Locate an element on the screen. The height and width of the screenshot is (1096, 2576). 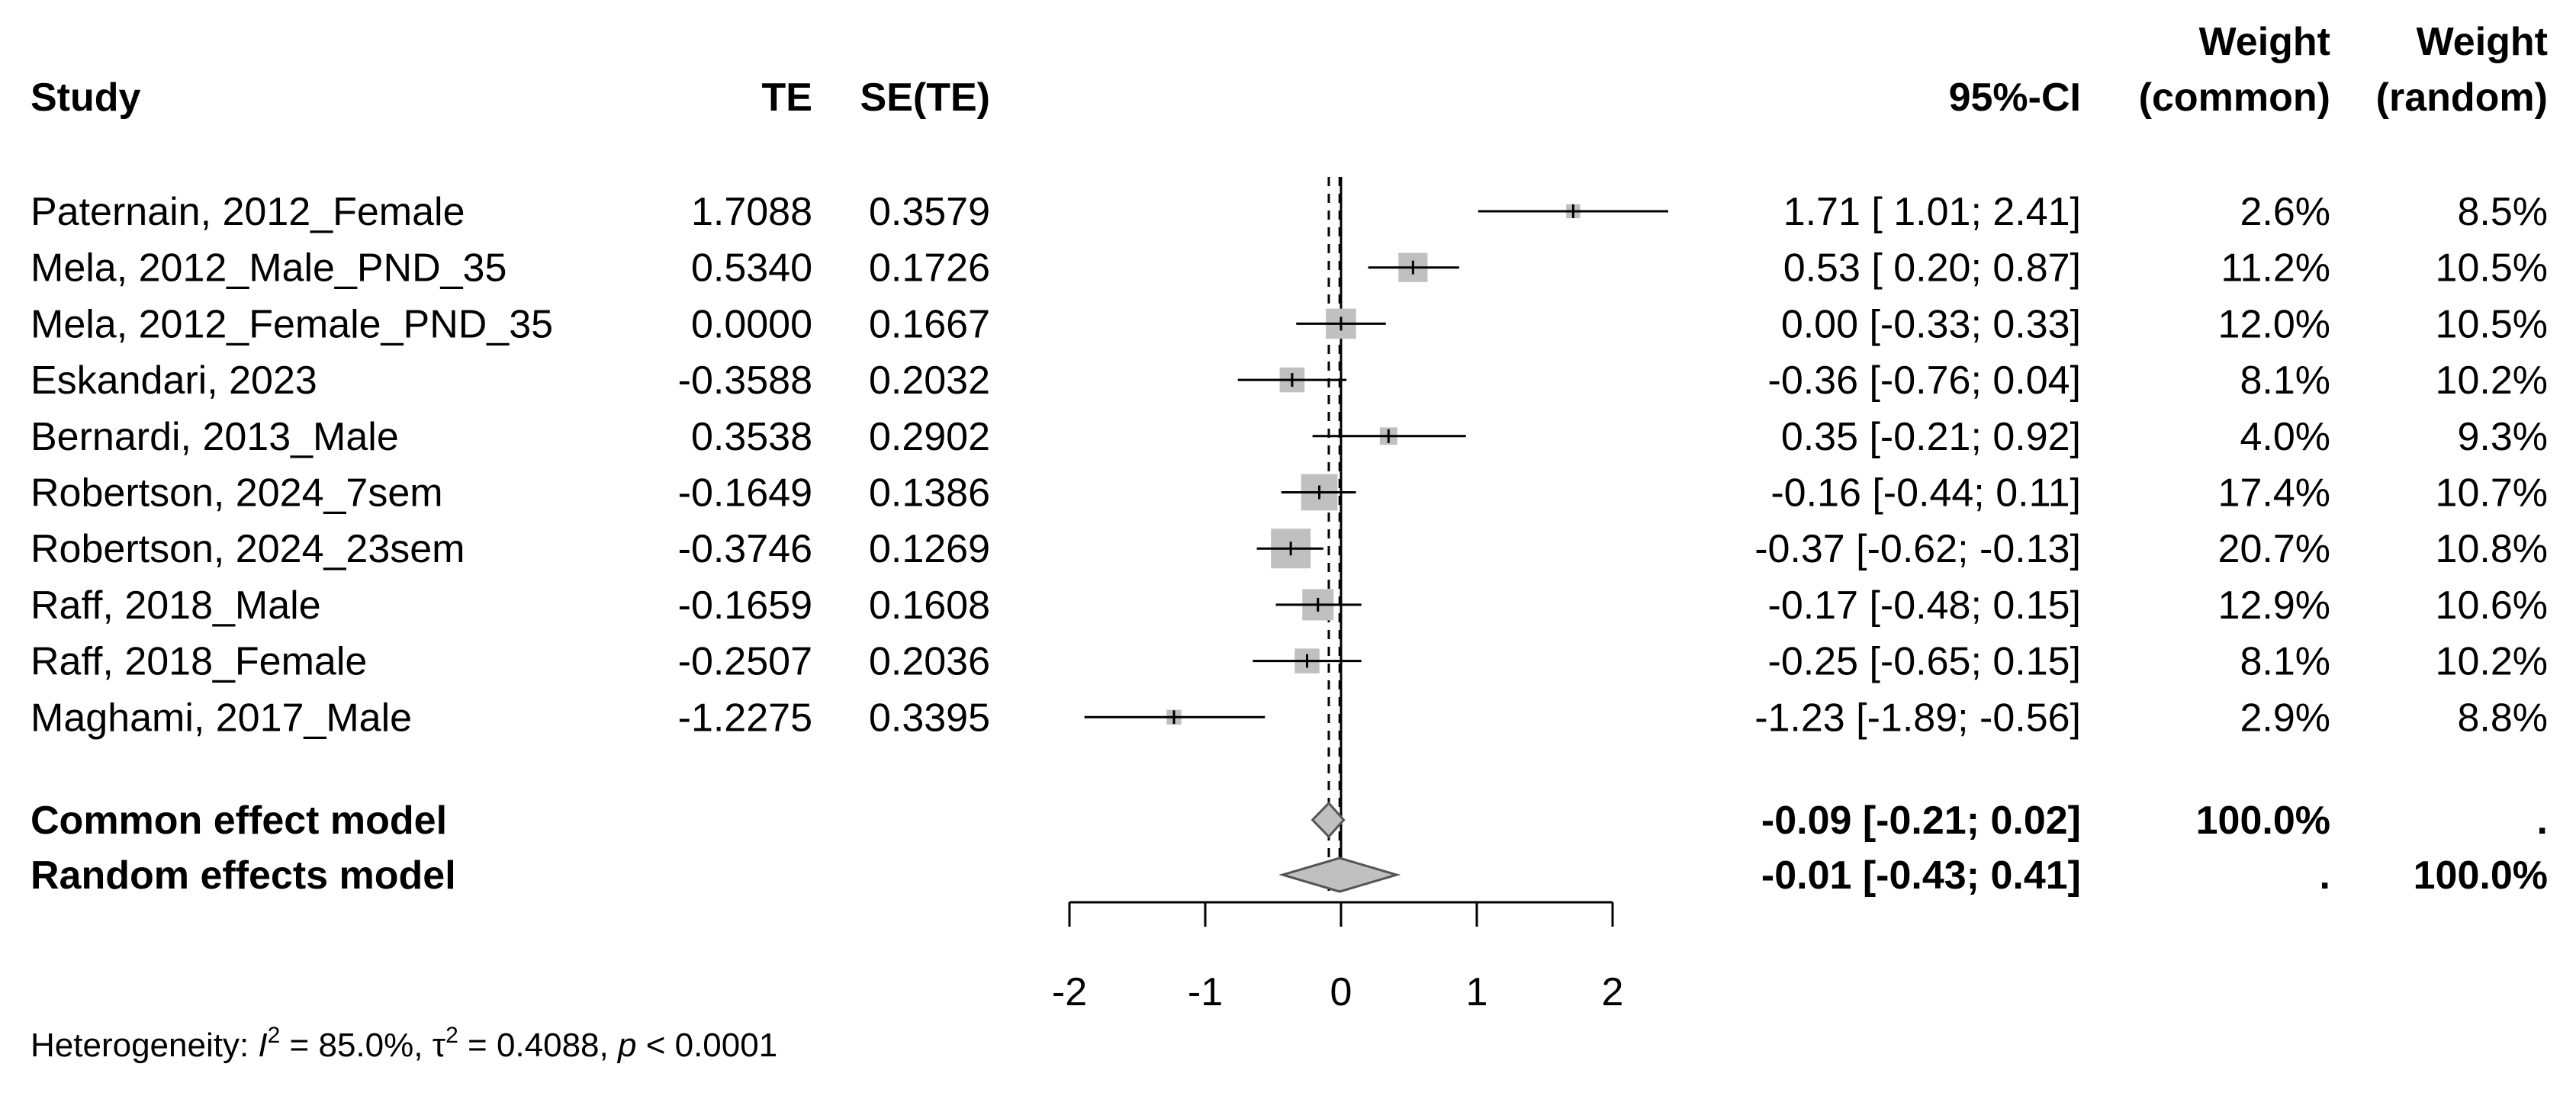
study-weight-random: 8.5% is located at coordinates (2502, 212).